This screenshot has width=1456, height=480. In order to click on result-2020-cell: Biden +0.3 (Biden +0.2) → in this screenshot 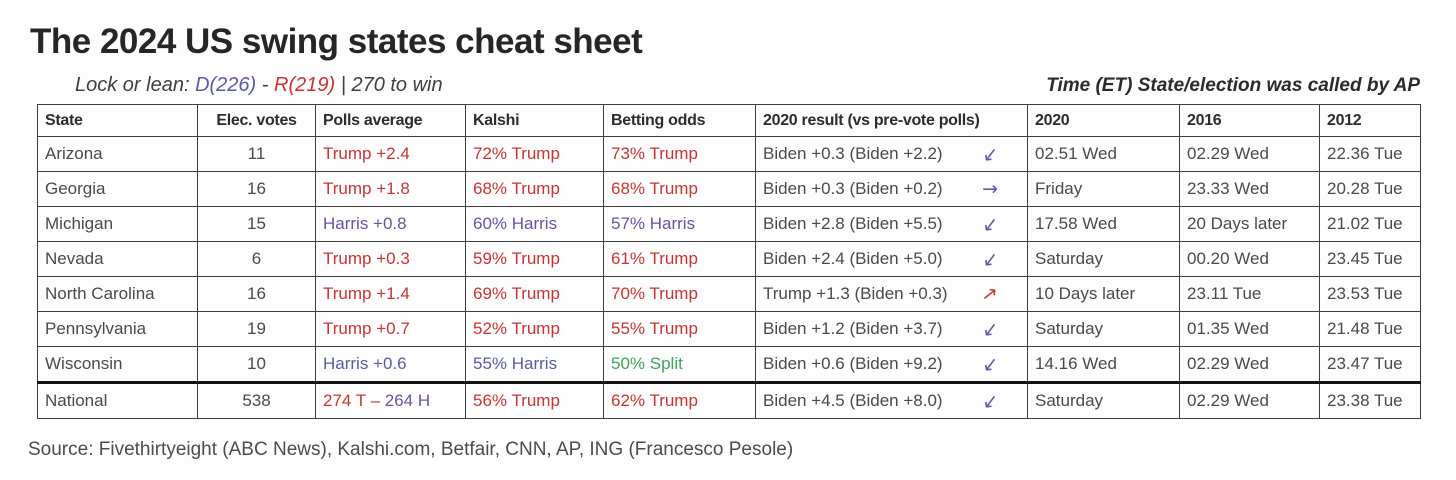, I will do `click(891, 189)`.